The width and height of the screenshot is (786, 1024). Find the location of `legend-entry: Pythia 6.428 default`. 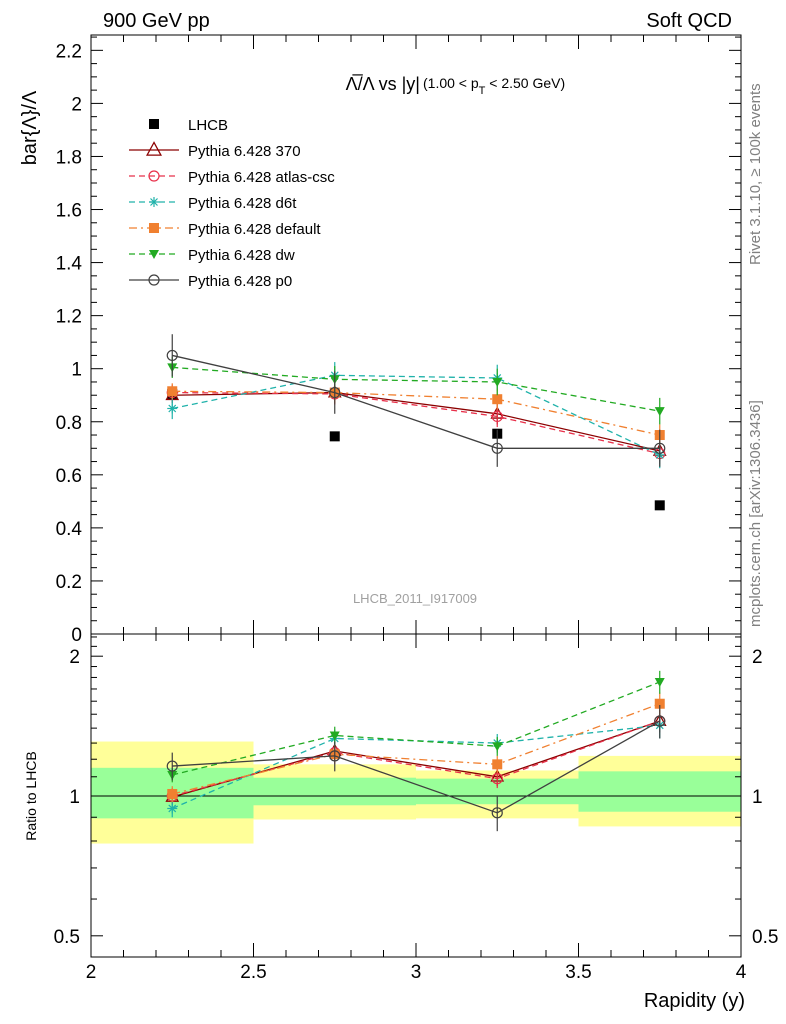

legend-entry: Pythia 6.428 default is located at coordinates (225, 229).